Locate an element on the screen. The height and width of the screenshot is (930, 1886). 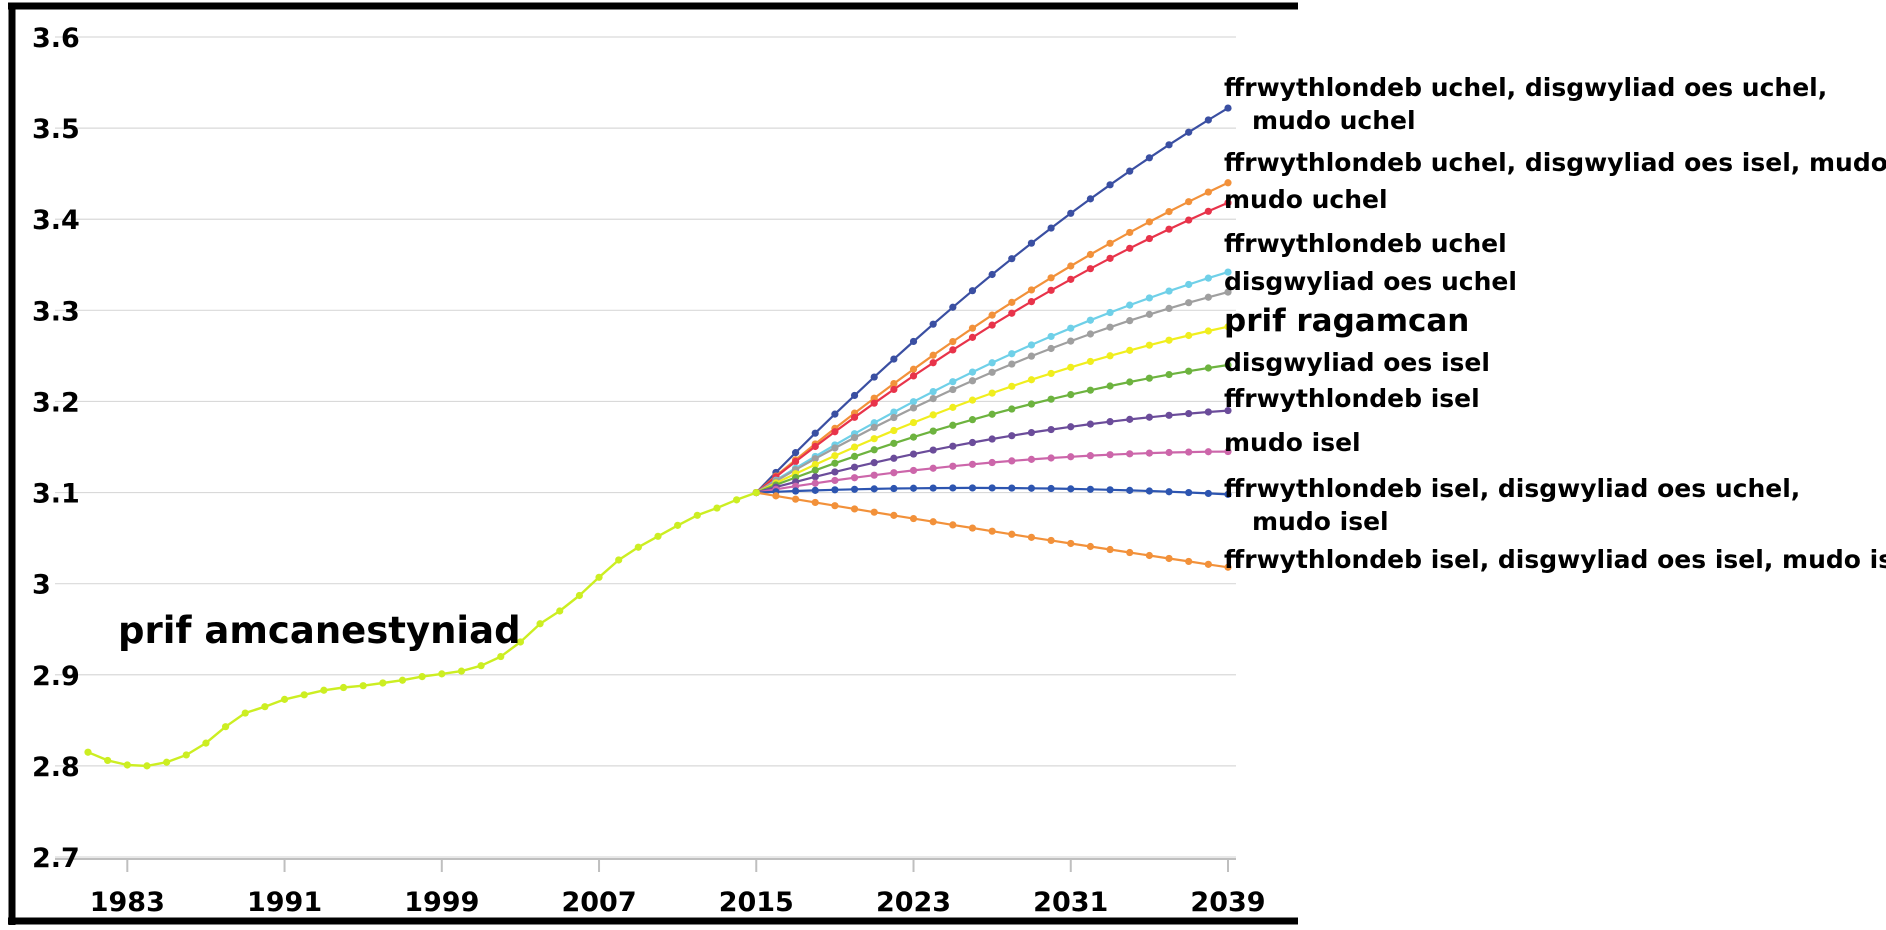
x-tick-label: 2007 is located at coordinates (598, 902).